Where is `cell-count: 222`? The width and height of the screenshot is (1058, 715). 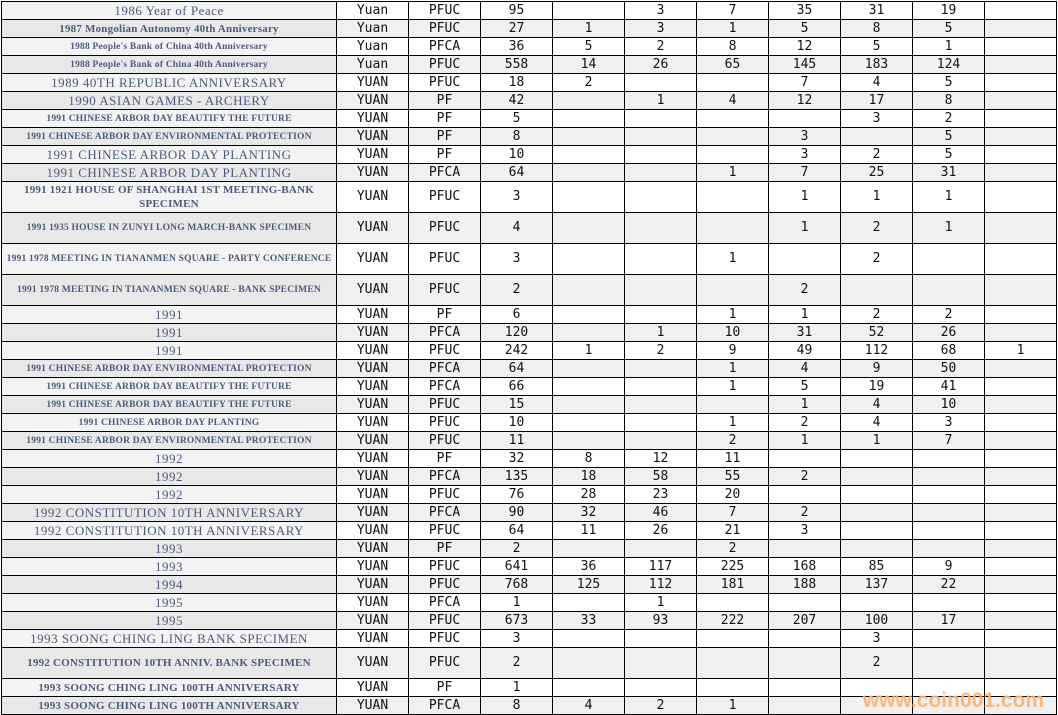
cell-count: 222 is located at coordinates (732, 620).